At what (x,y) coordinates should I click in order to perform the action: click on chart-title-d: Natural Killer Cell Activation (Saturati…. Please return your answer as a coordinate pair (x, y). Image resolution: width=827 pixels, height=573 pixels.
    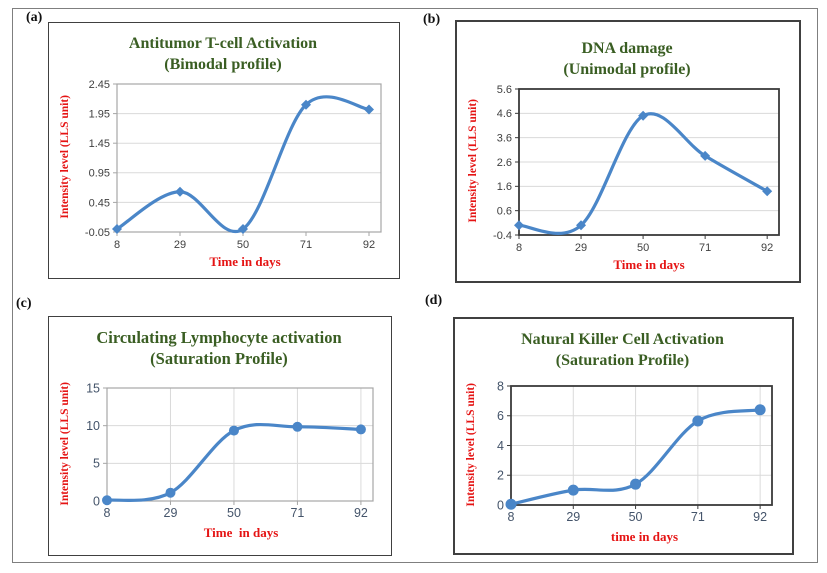
    Looking at the image, I should click on (622, 350).